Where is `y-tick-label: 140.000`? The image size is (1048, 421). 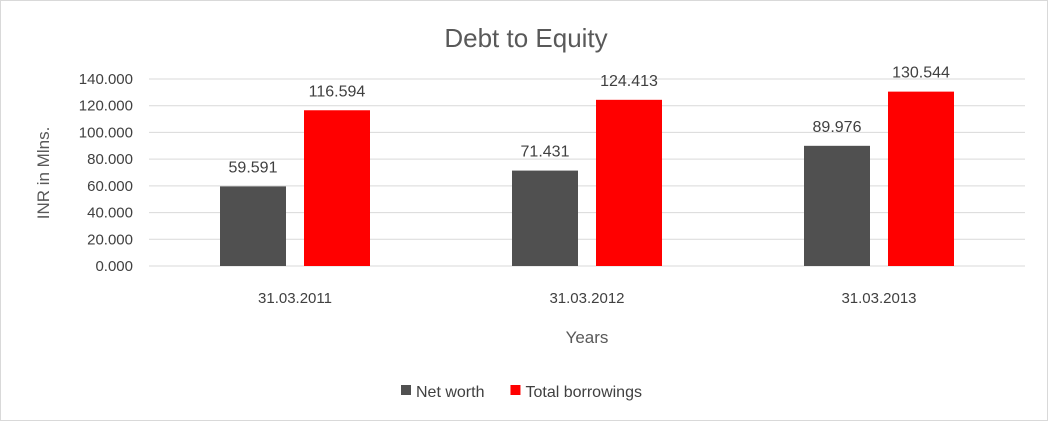 y-tick-label: 140.000 is located at coordinates (106, 79).